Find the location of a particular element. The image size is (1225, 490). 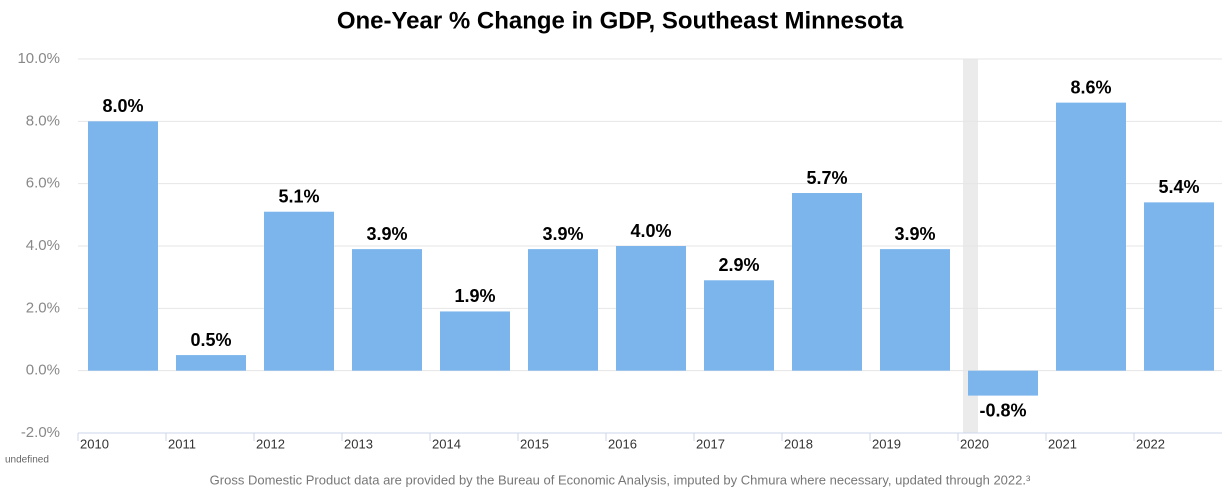

x-tick-label: 2012 is located at coordinates (270, 443).